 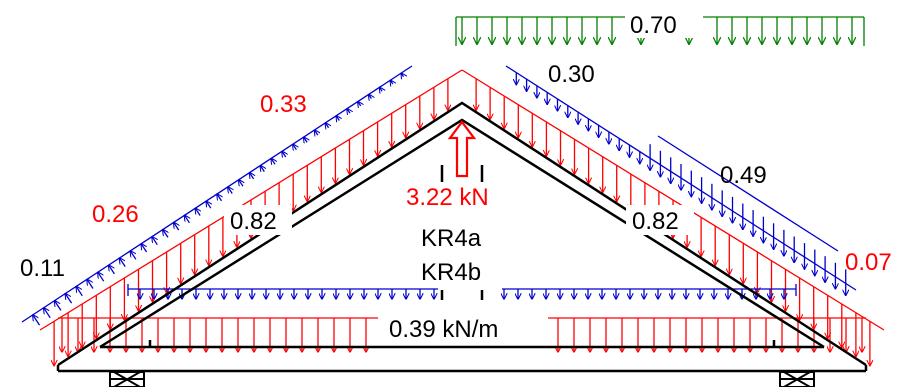 What do you see at coordinates (462, 149) in the screenshot?
I see `point-load-arrow` at bounding box center [462, 149].